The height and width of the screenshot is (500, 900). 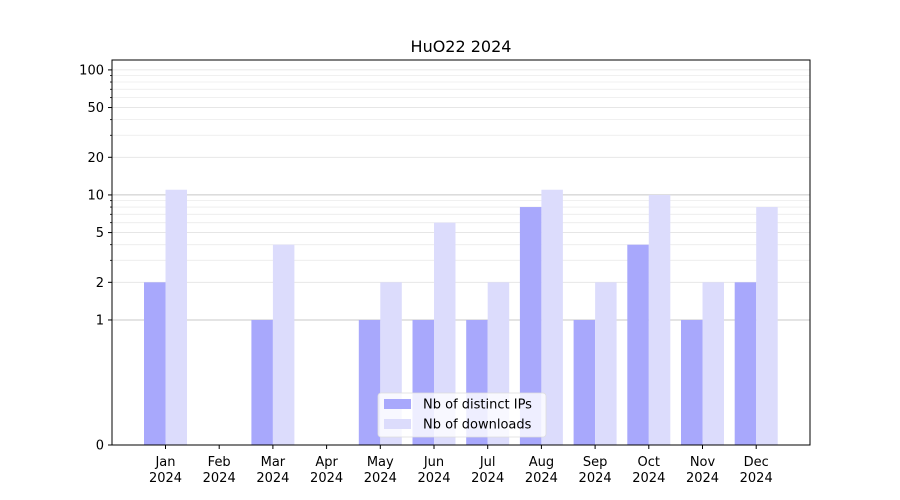 What do you see at coordinates (100, 320) in the screenshot?
I see `y-tick-label: 1` at bounding box center [100, 320].